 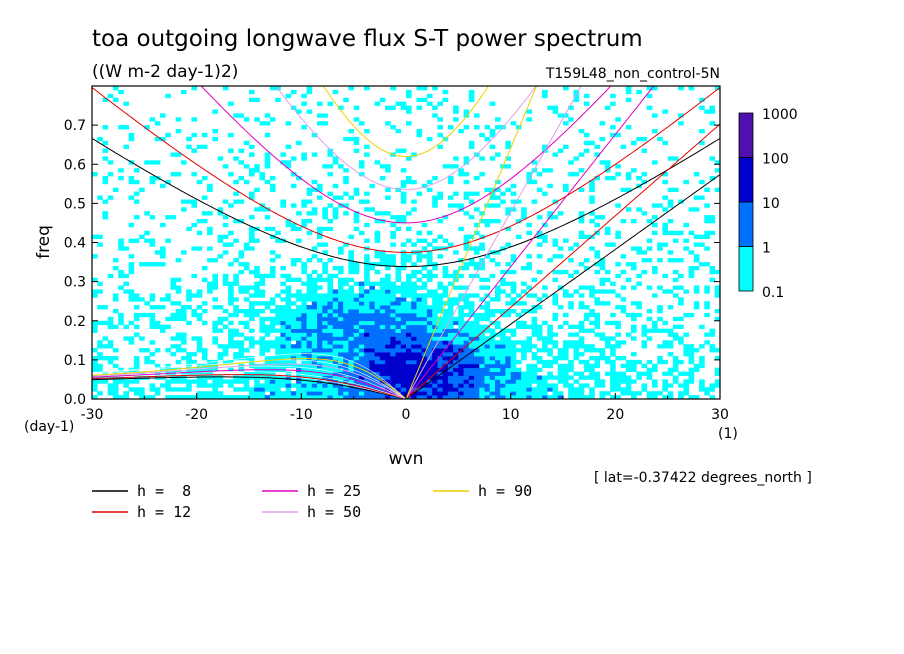 I want to click on x-axis-unit: (1), so click(x=728, y=434).